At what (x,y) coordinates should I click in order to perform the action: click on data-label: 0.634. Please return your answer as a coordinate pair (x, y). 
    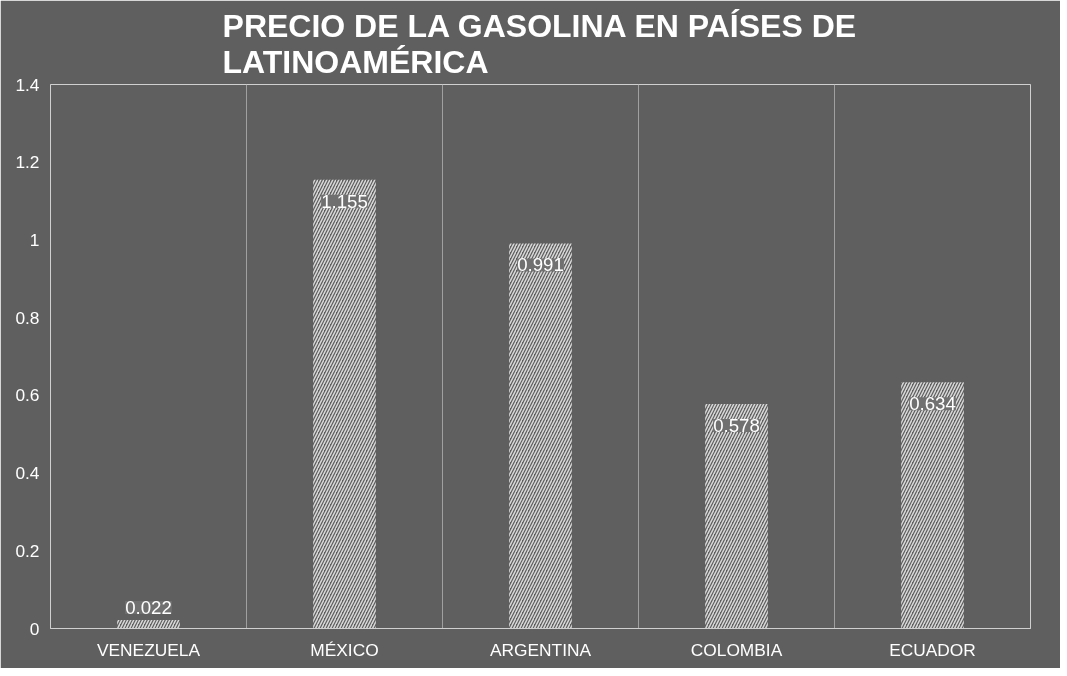
    Looking at the image, I should click on (932, 404).